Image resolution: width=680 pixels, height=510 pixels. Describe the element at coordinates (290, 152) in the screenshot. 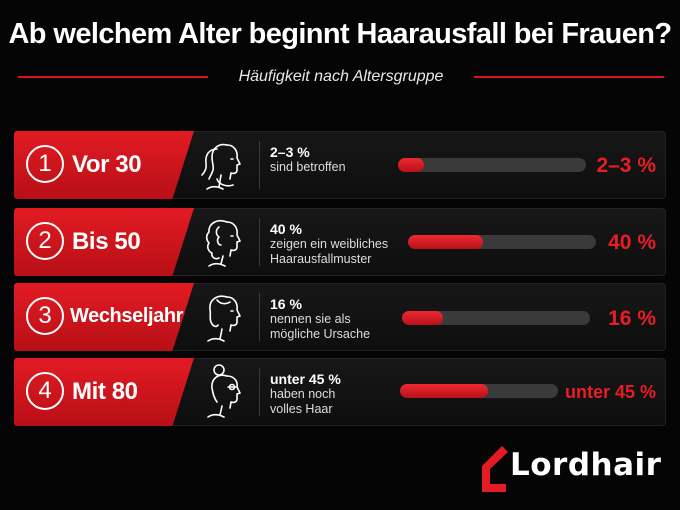

I see `stat-value: 2–3 %` at that location.